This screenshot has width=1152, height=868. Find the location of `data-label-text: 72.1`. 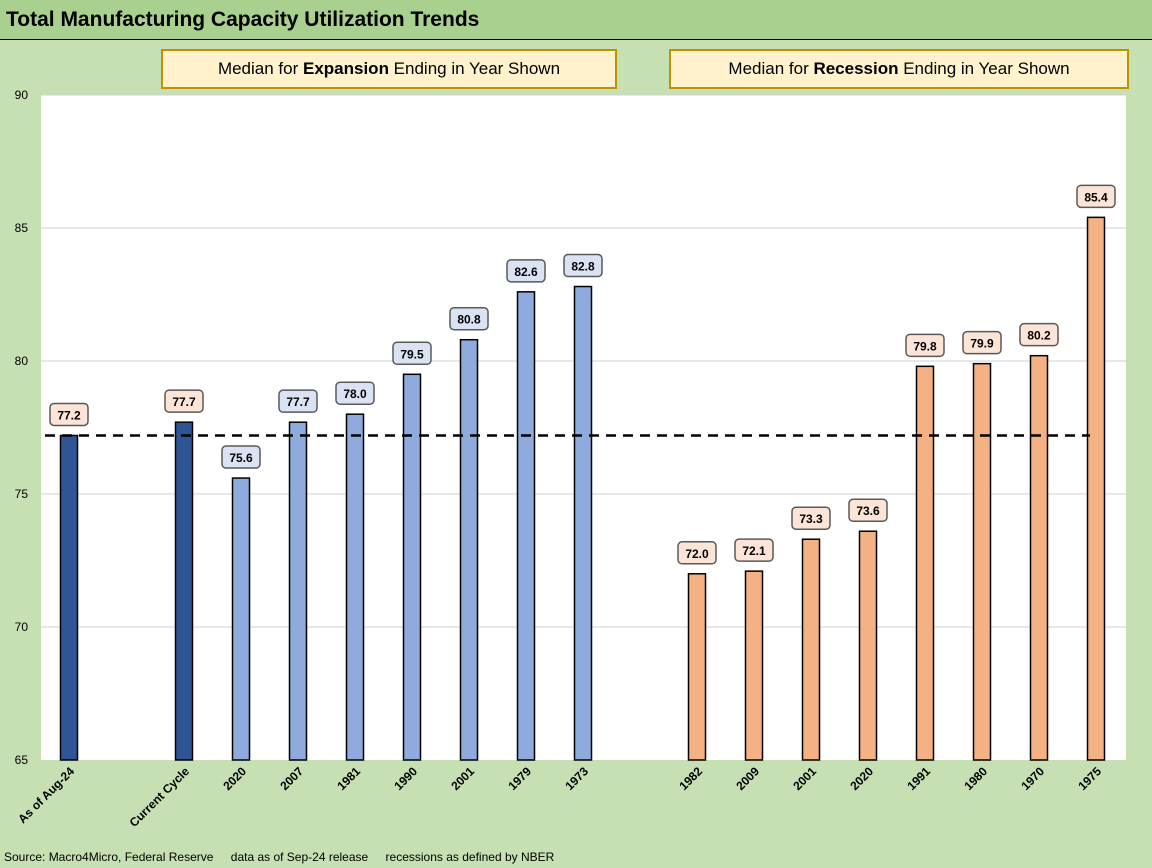

data-label-text: 72.1 is located at coordinates (754, 551).